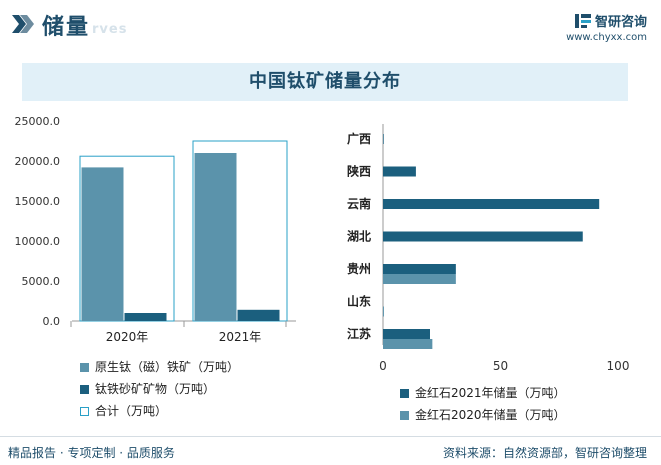  Describe the element at coordinates (620, 22) in the screenshot. I see `brand-name: 智研咨询` at that location.